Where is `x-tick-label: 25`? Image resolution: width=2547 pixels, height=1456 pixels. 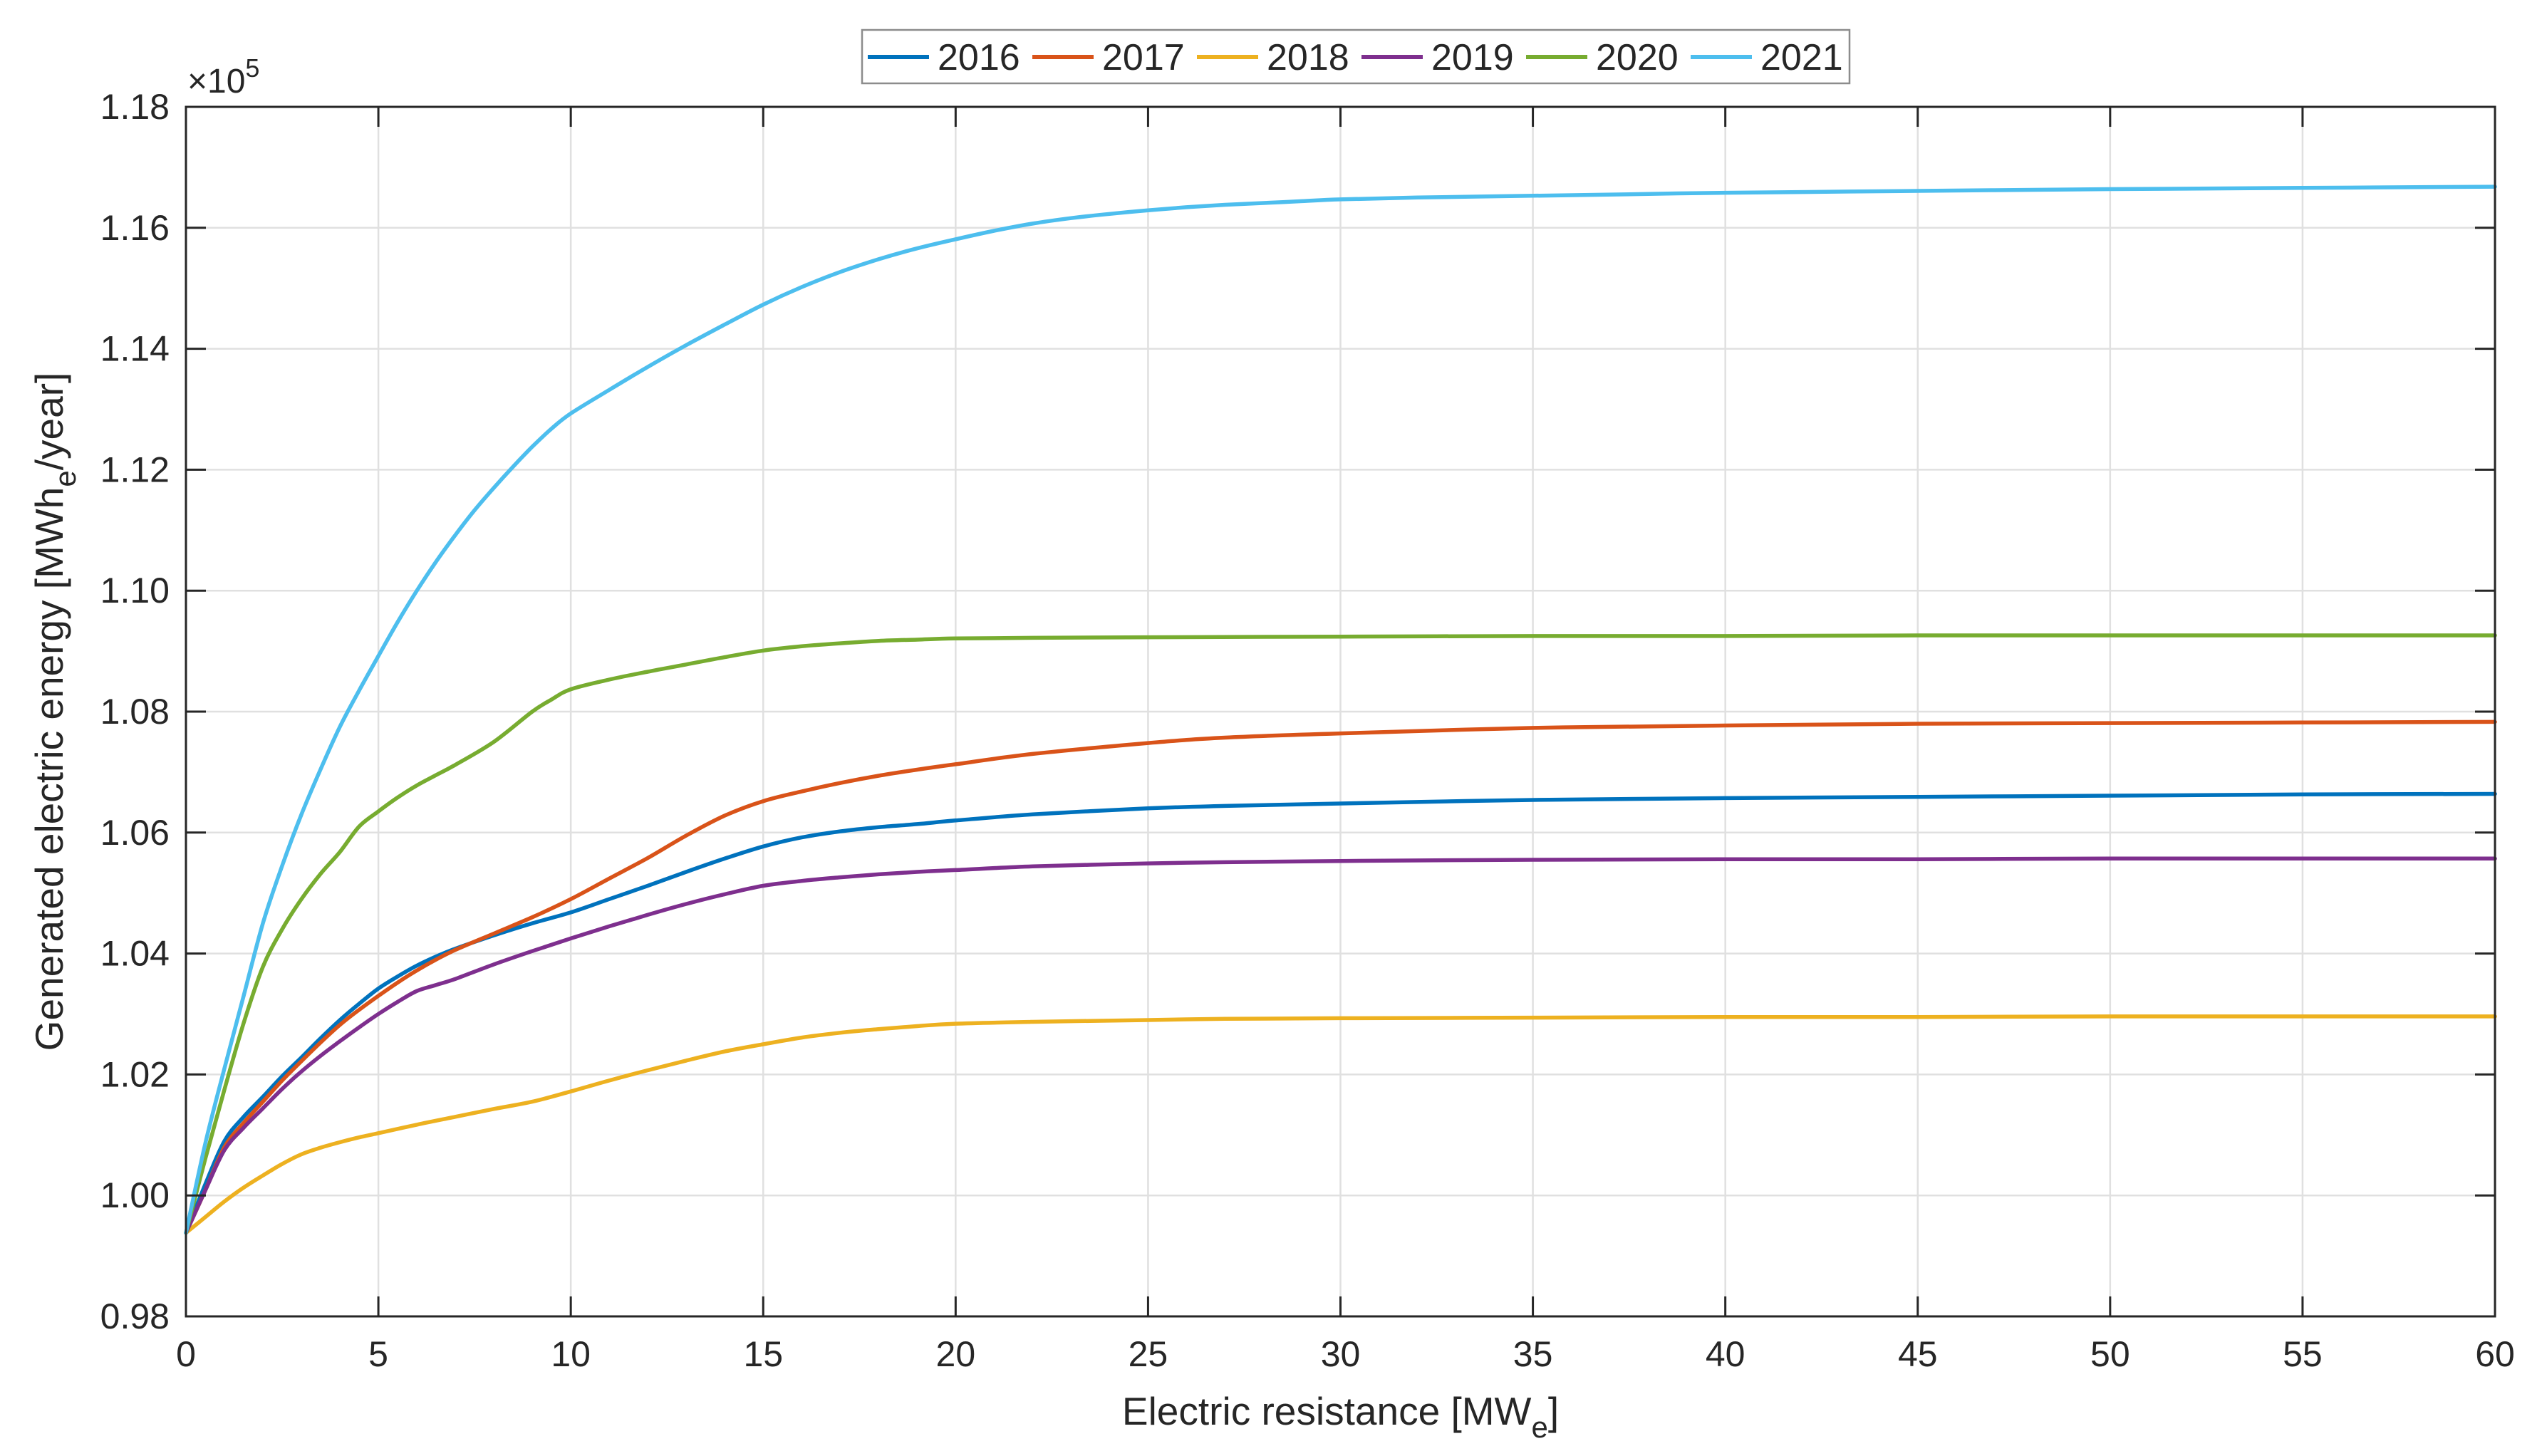 x-tick-label: 25 is located at coordinates (1148, 1354).